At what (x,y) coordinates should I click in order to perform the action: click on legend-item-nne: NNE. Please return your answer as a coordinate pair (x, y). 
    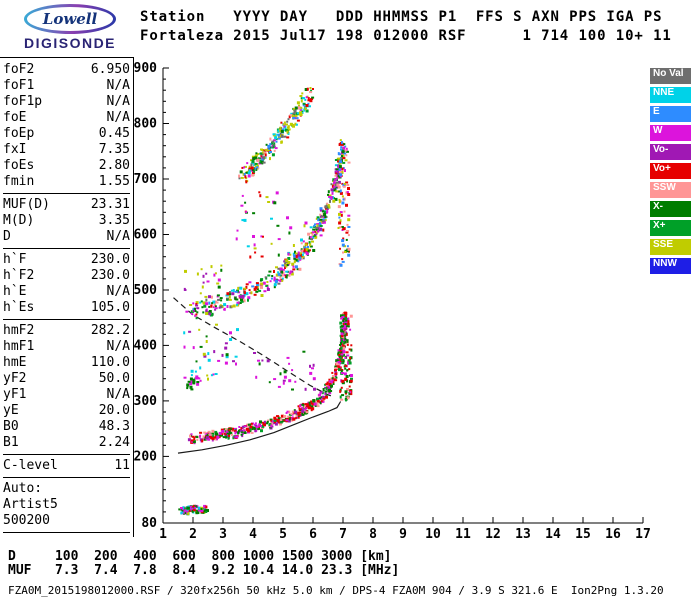
    Looking at the image, I should click on (670, 95).